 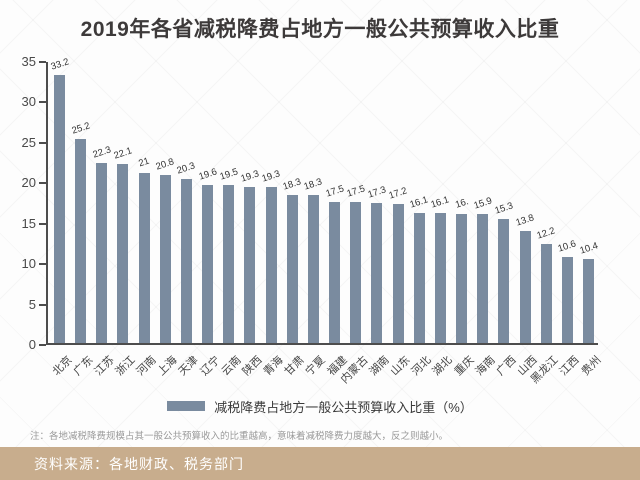 What do you see at coordinates (28, 223) in the screenshot?
I see `y-tick-label: 15` at bounding box center [28, 223].